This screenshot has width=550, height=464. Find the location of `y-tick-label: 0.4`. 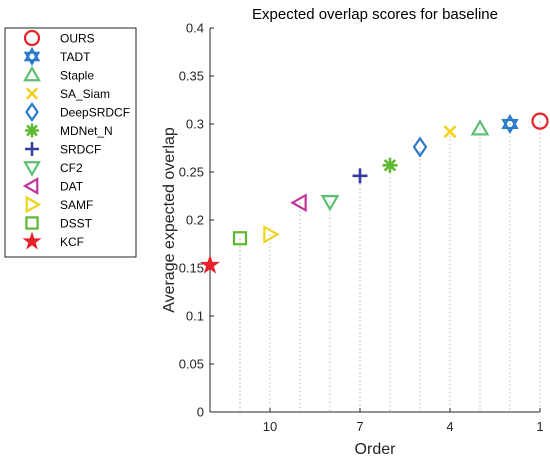

y-tick-label: 0.4 is located at coordinates (195, 28).